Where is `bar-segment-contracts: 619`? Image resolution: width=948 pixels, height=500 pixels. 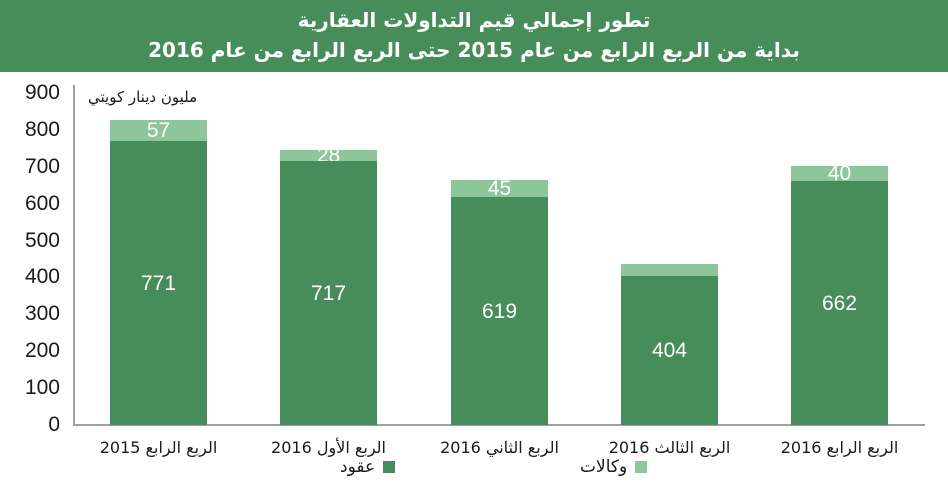 bar-segment-contracts: 619 is located at coordinates (499, 310).